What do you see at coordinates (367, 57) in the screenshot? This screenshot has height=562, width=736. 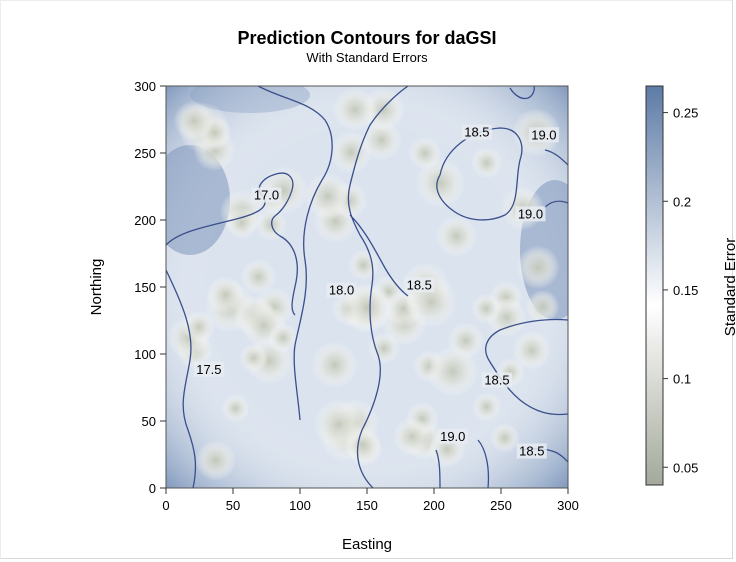 I see `chart-subtitle: With Standard Errors` at bounding box center [367, 57].